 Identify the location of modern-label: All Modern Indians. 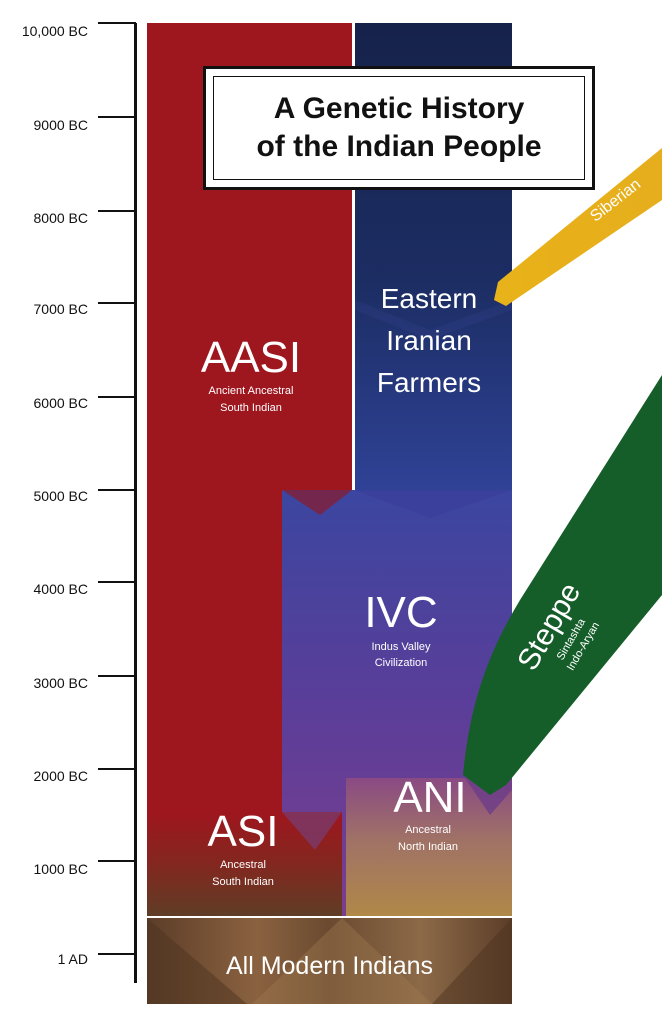
(329, 966).